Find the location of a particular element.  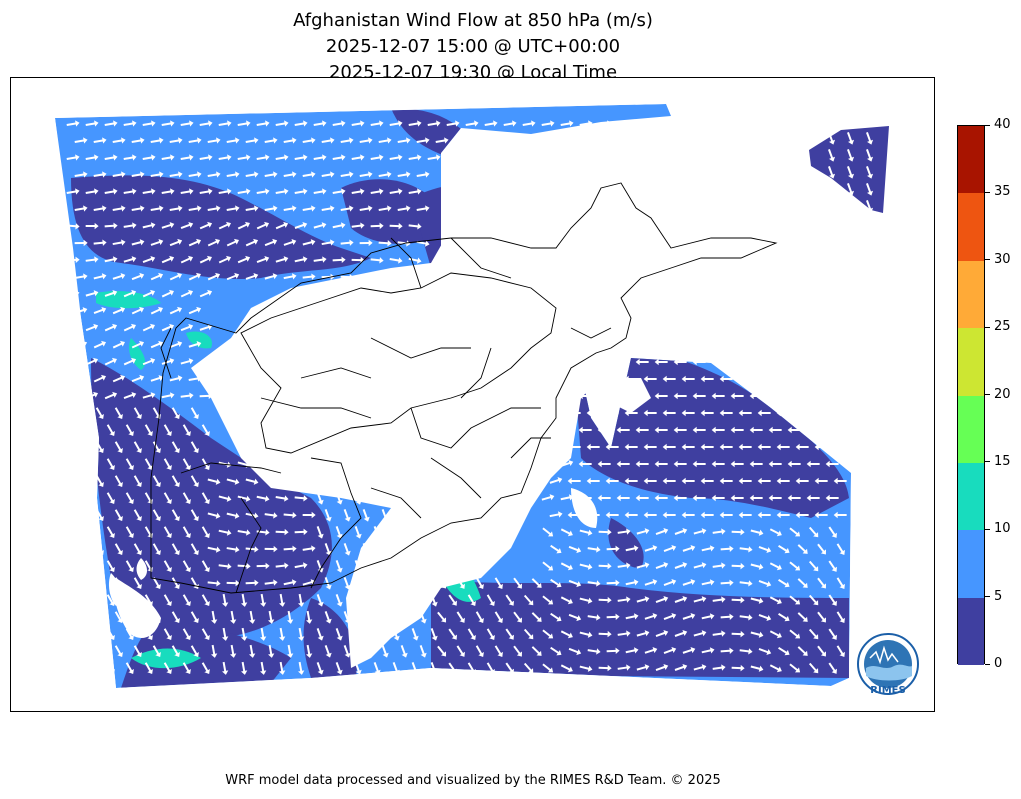

colorbar-tick-mark is located at coordinates (987, 327).